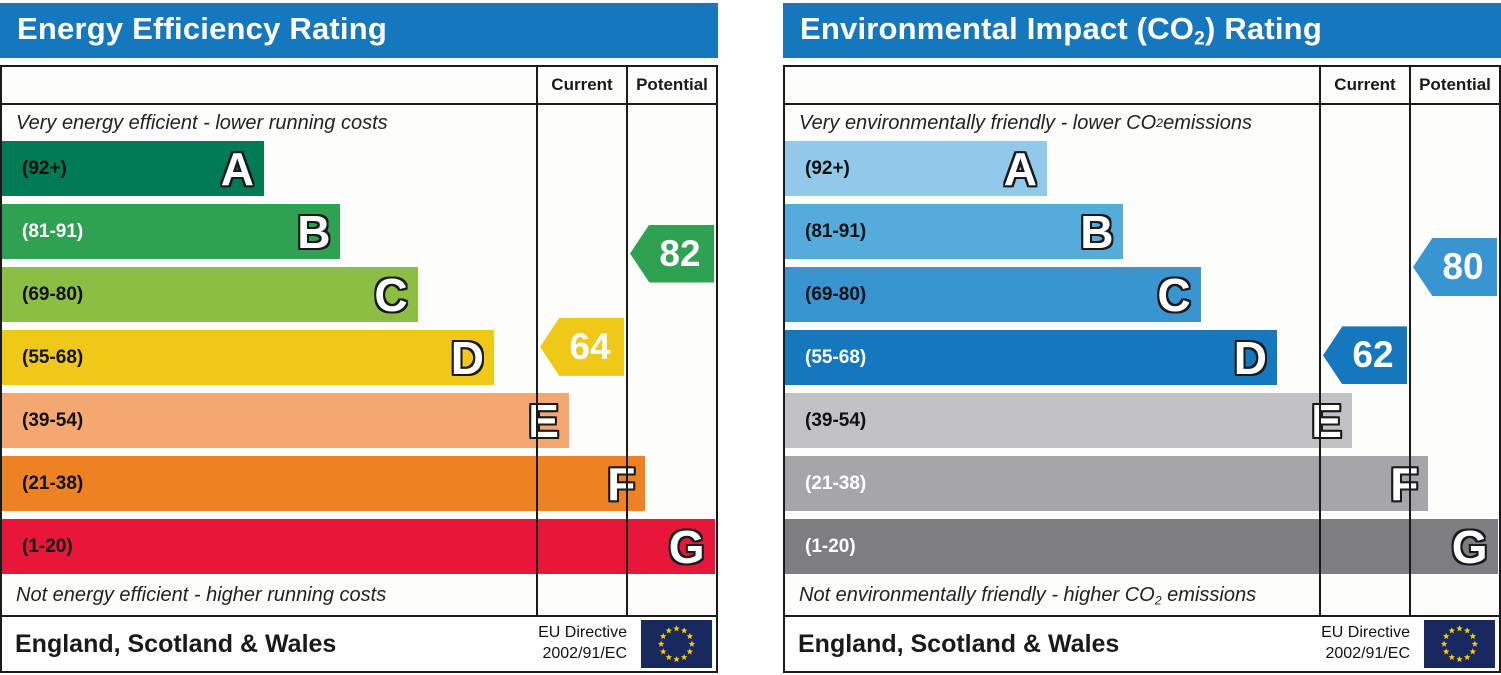 This screenshot has height=675, width=1501. I want to click on current-rating-arrow: 64, so click(582, 346).